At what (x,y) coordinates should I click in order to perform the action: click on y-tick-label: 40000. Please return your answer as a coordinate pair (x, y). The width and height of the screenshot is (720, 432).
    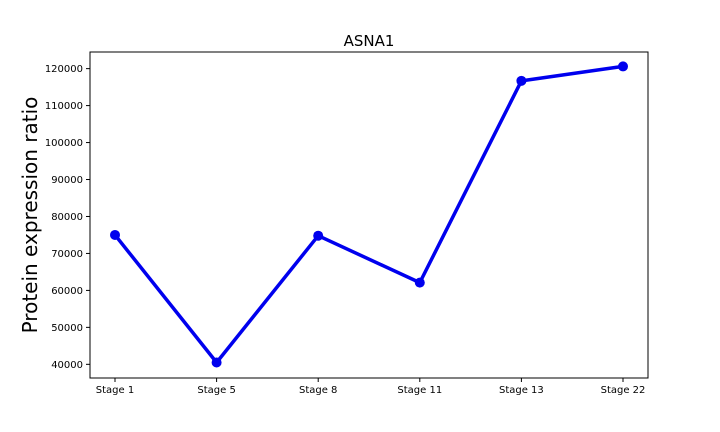
    Looking at the image, I should click on (67, 365).